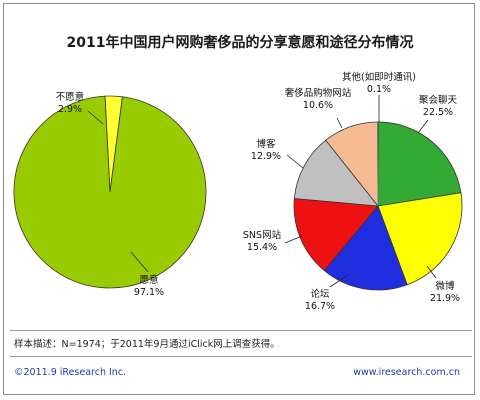 The height and width of the screenshot is (400, 480). What do you see at coordinates (262, 235) in the screenshot?
I see `channel-label-3: SNS网站` at bounding box center [262, 235].